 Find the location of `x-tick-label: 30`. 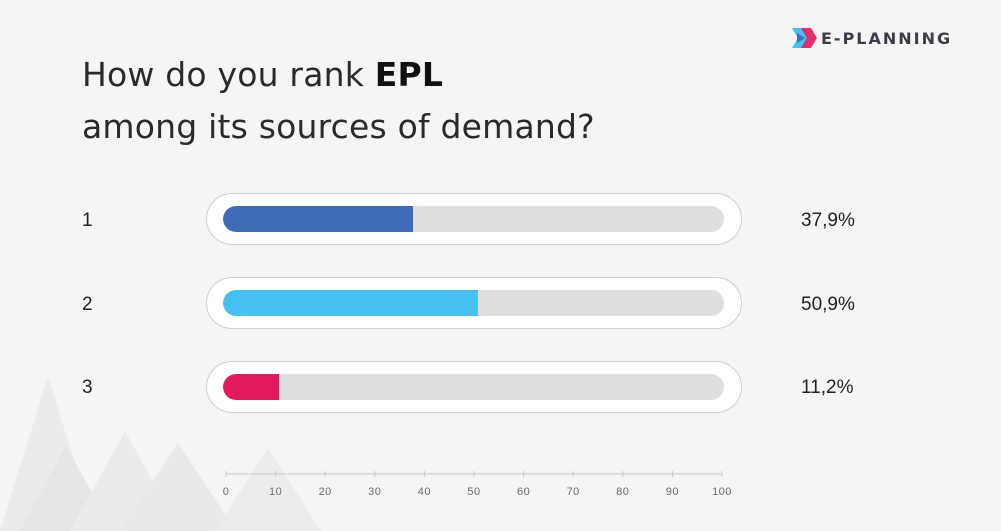

x-tick-label: 30 is located at coordinates (374, 492).